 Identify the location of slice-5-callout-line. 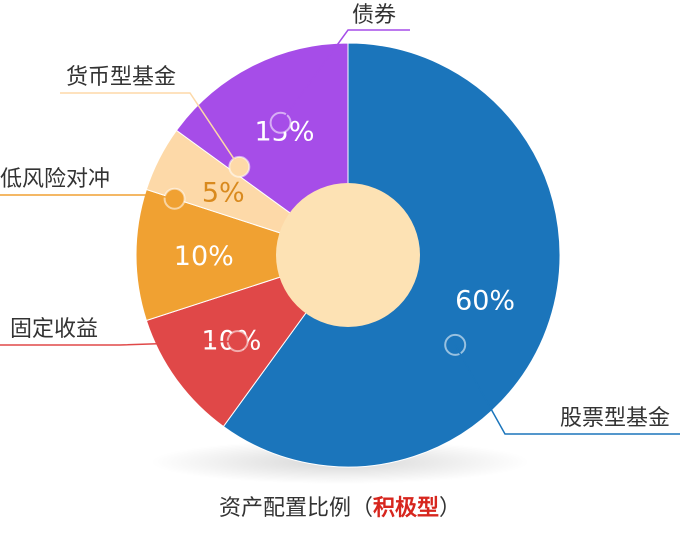
(344, 76).